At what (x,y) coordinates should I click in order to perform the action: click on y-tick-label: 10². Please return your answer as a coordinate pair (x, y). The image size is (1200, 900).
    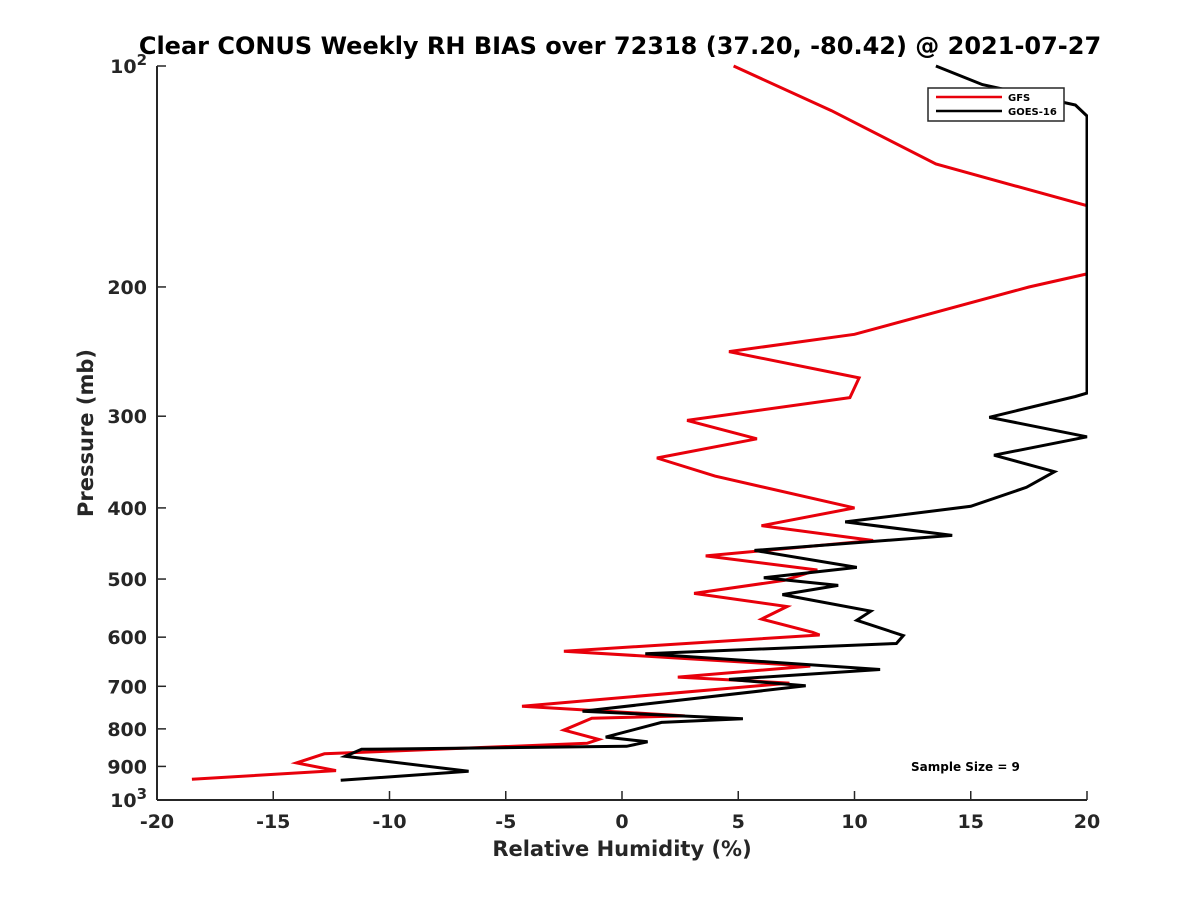
    Looking at the image, I should click on (128, 64).